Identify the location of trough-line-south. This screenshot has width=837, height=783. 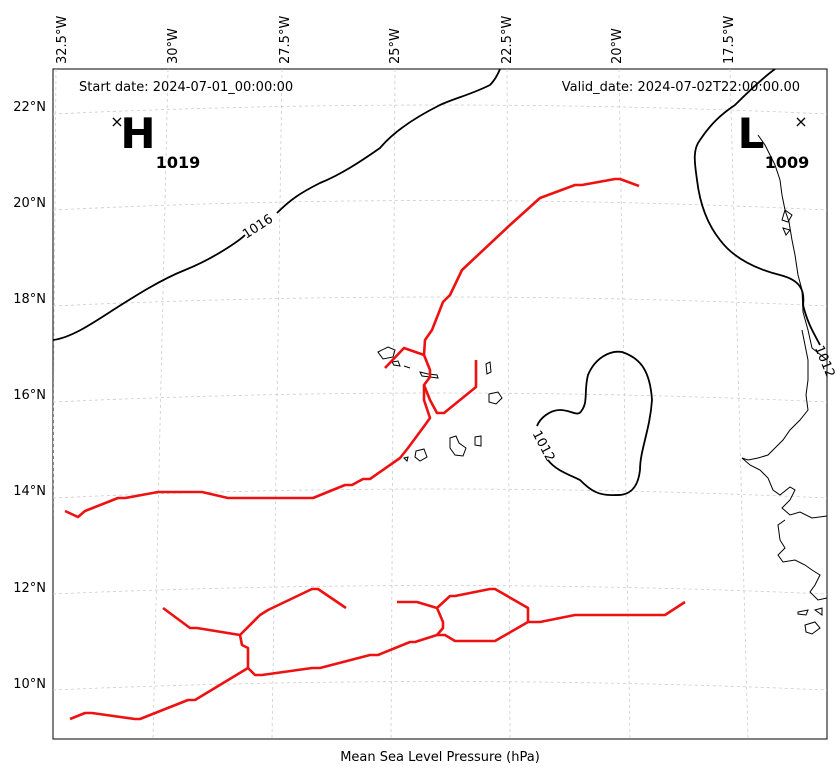
(424, 638).